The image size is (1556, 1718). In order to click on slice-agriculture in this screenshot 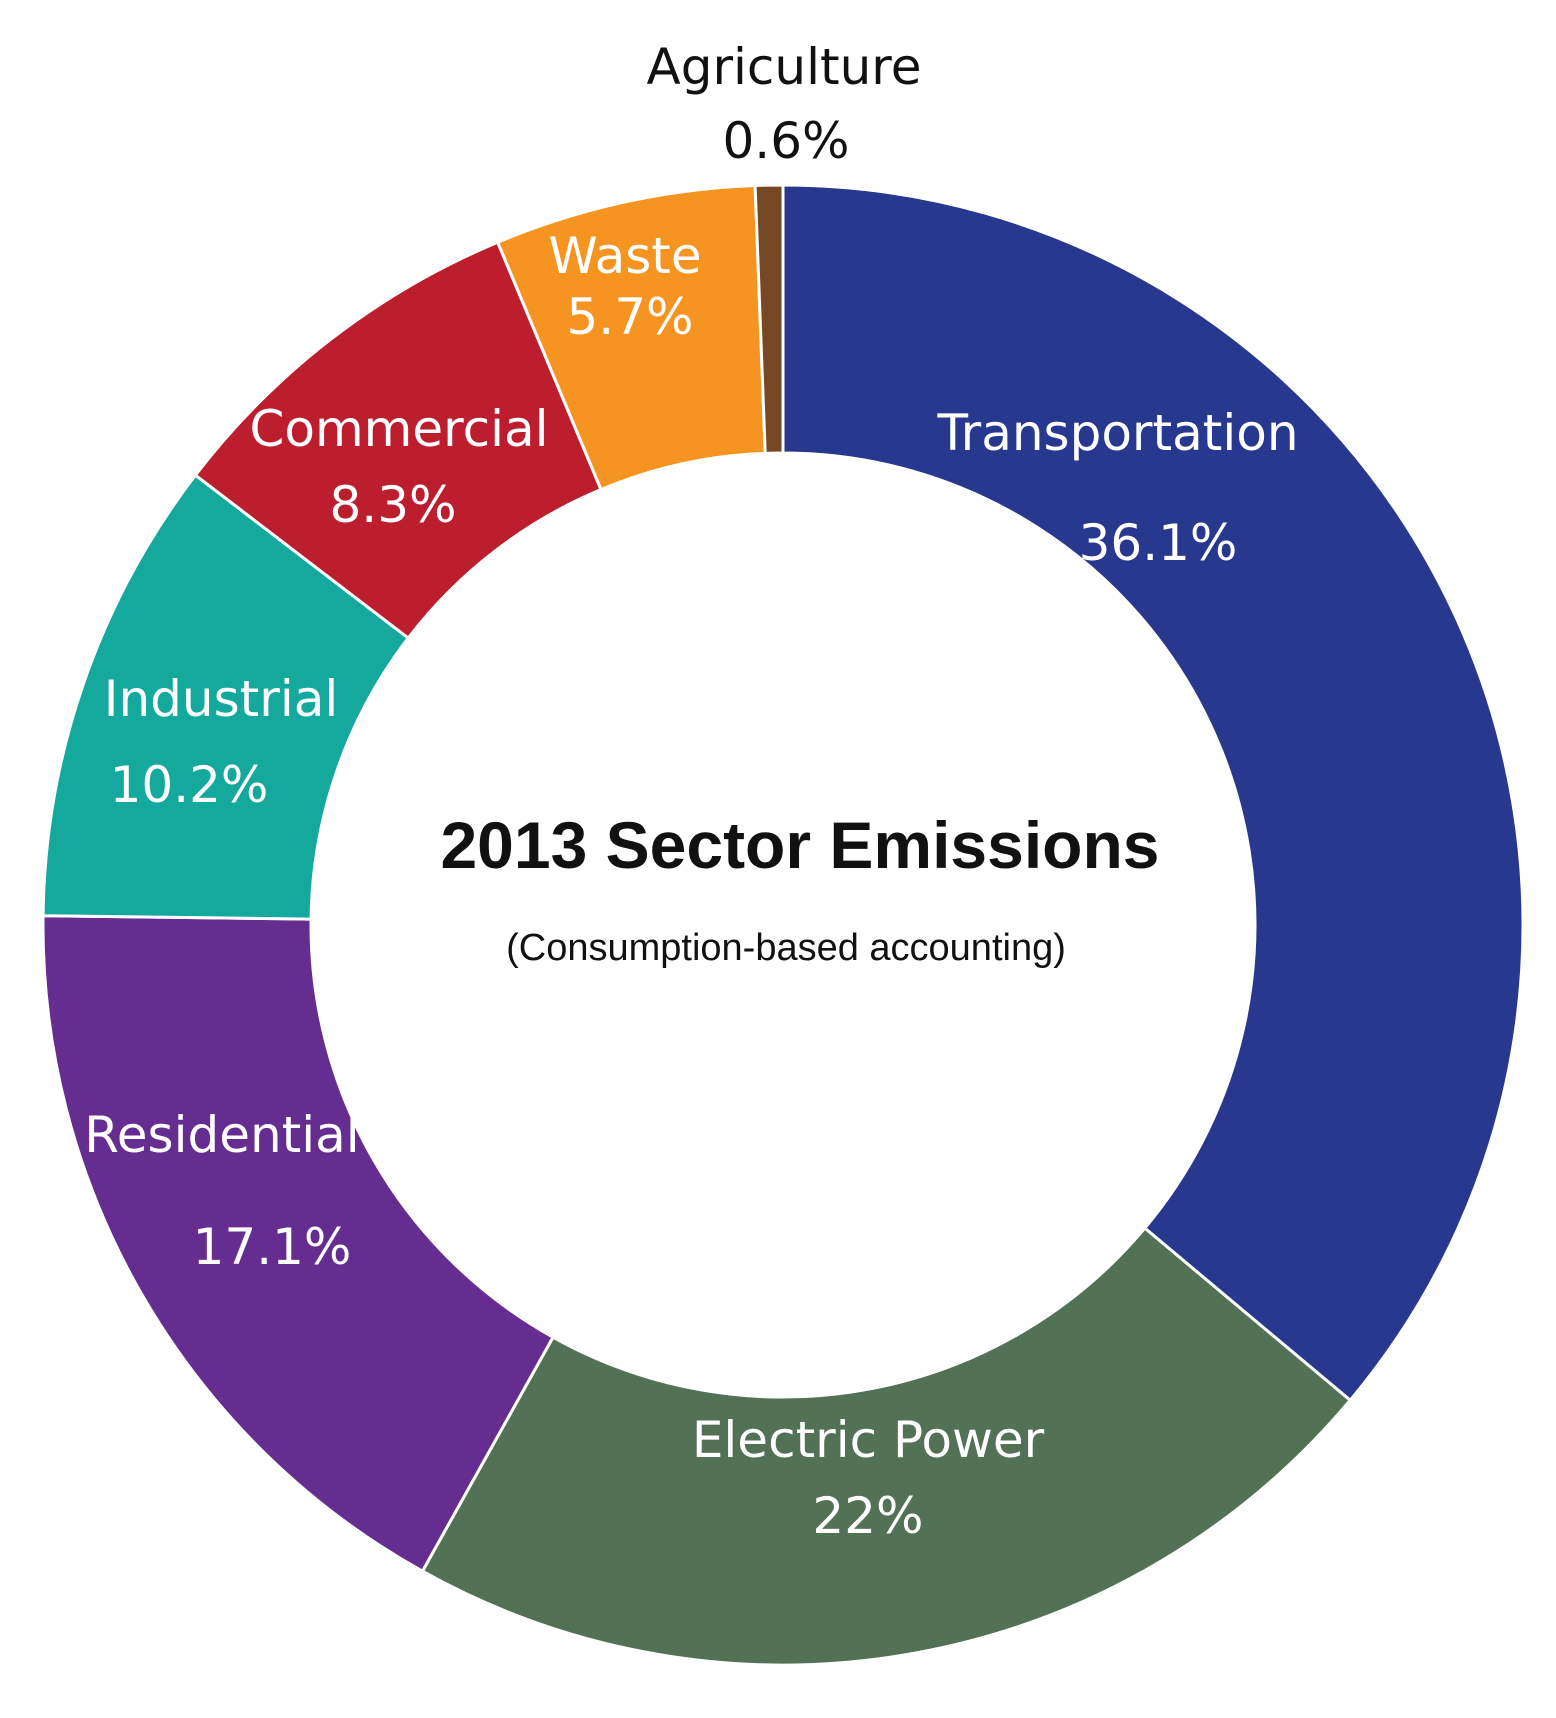, I will do `click(769, 319)`.